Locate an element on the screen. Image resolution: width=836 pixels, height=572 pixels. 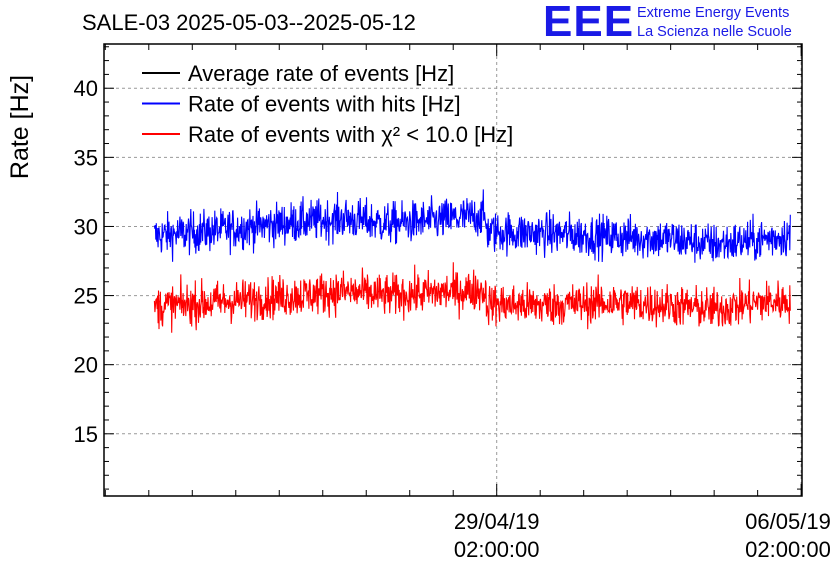
y-tick-label: 20 is located at coordinates (86, 365).